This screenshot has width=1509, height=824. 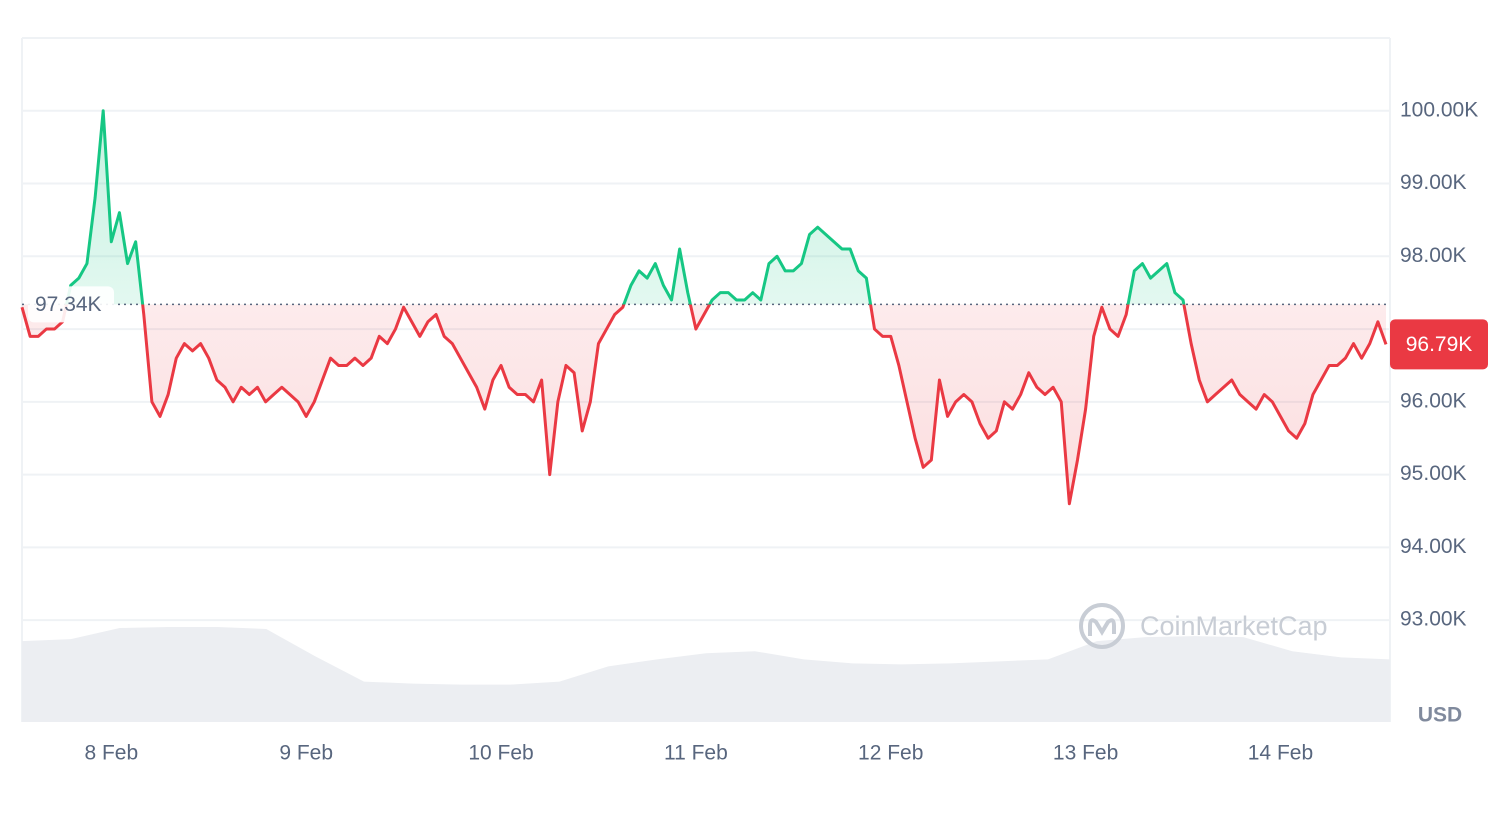 I want to click on y-tick-label: 95.00K, so click(x=1433, y=473).